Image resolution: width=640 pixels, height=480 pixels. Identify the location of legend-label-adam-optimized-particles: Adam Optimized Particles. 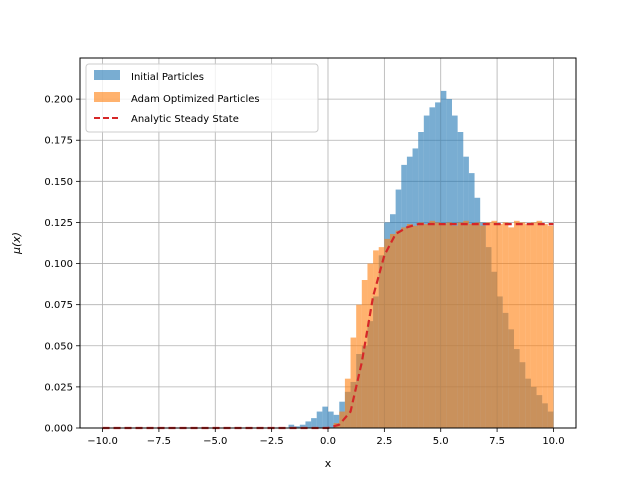
(195, 99).